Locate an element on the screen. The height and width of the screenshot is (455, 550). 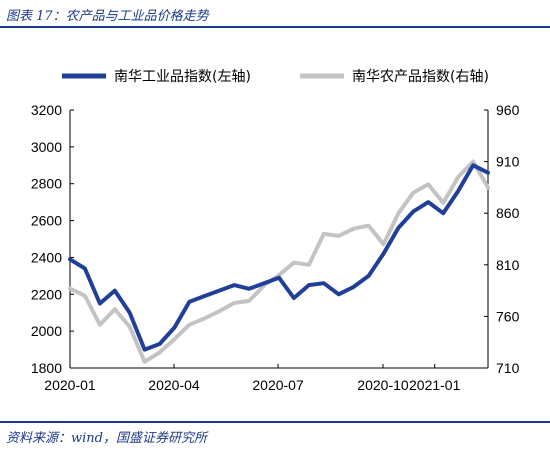
left-tick-label: 2800 is located at coordinates (46, 184).